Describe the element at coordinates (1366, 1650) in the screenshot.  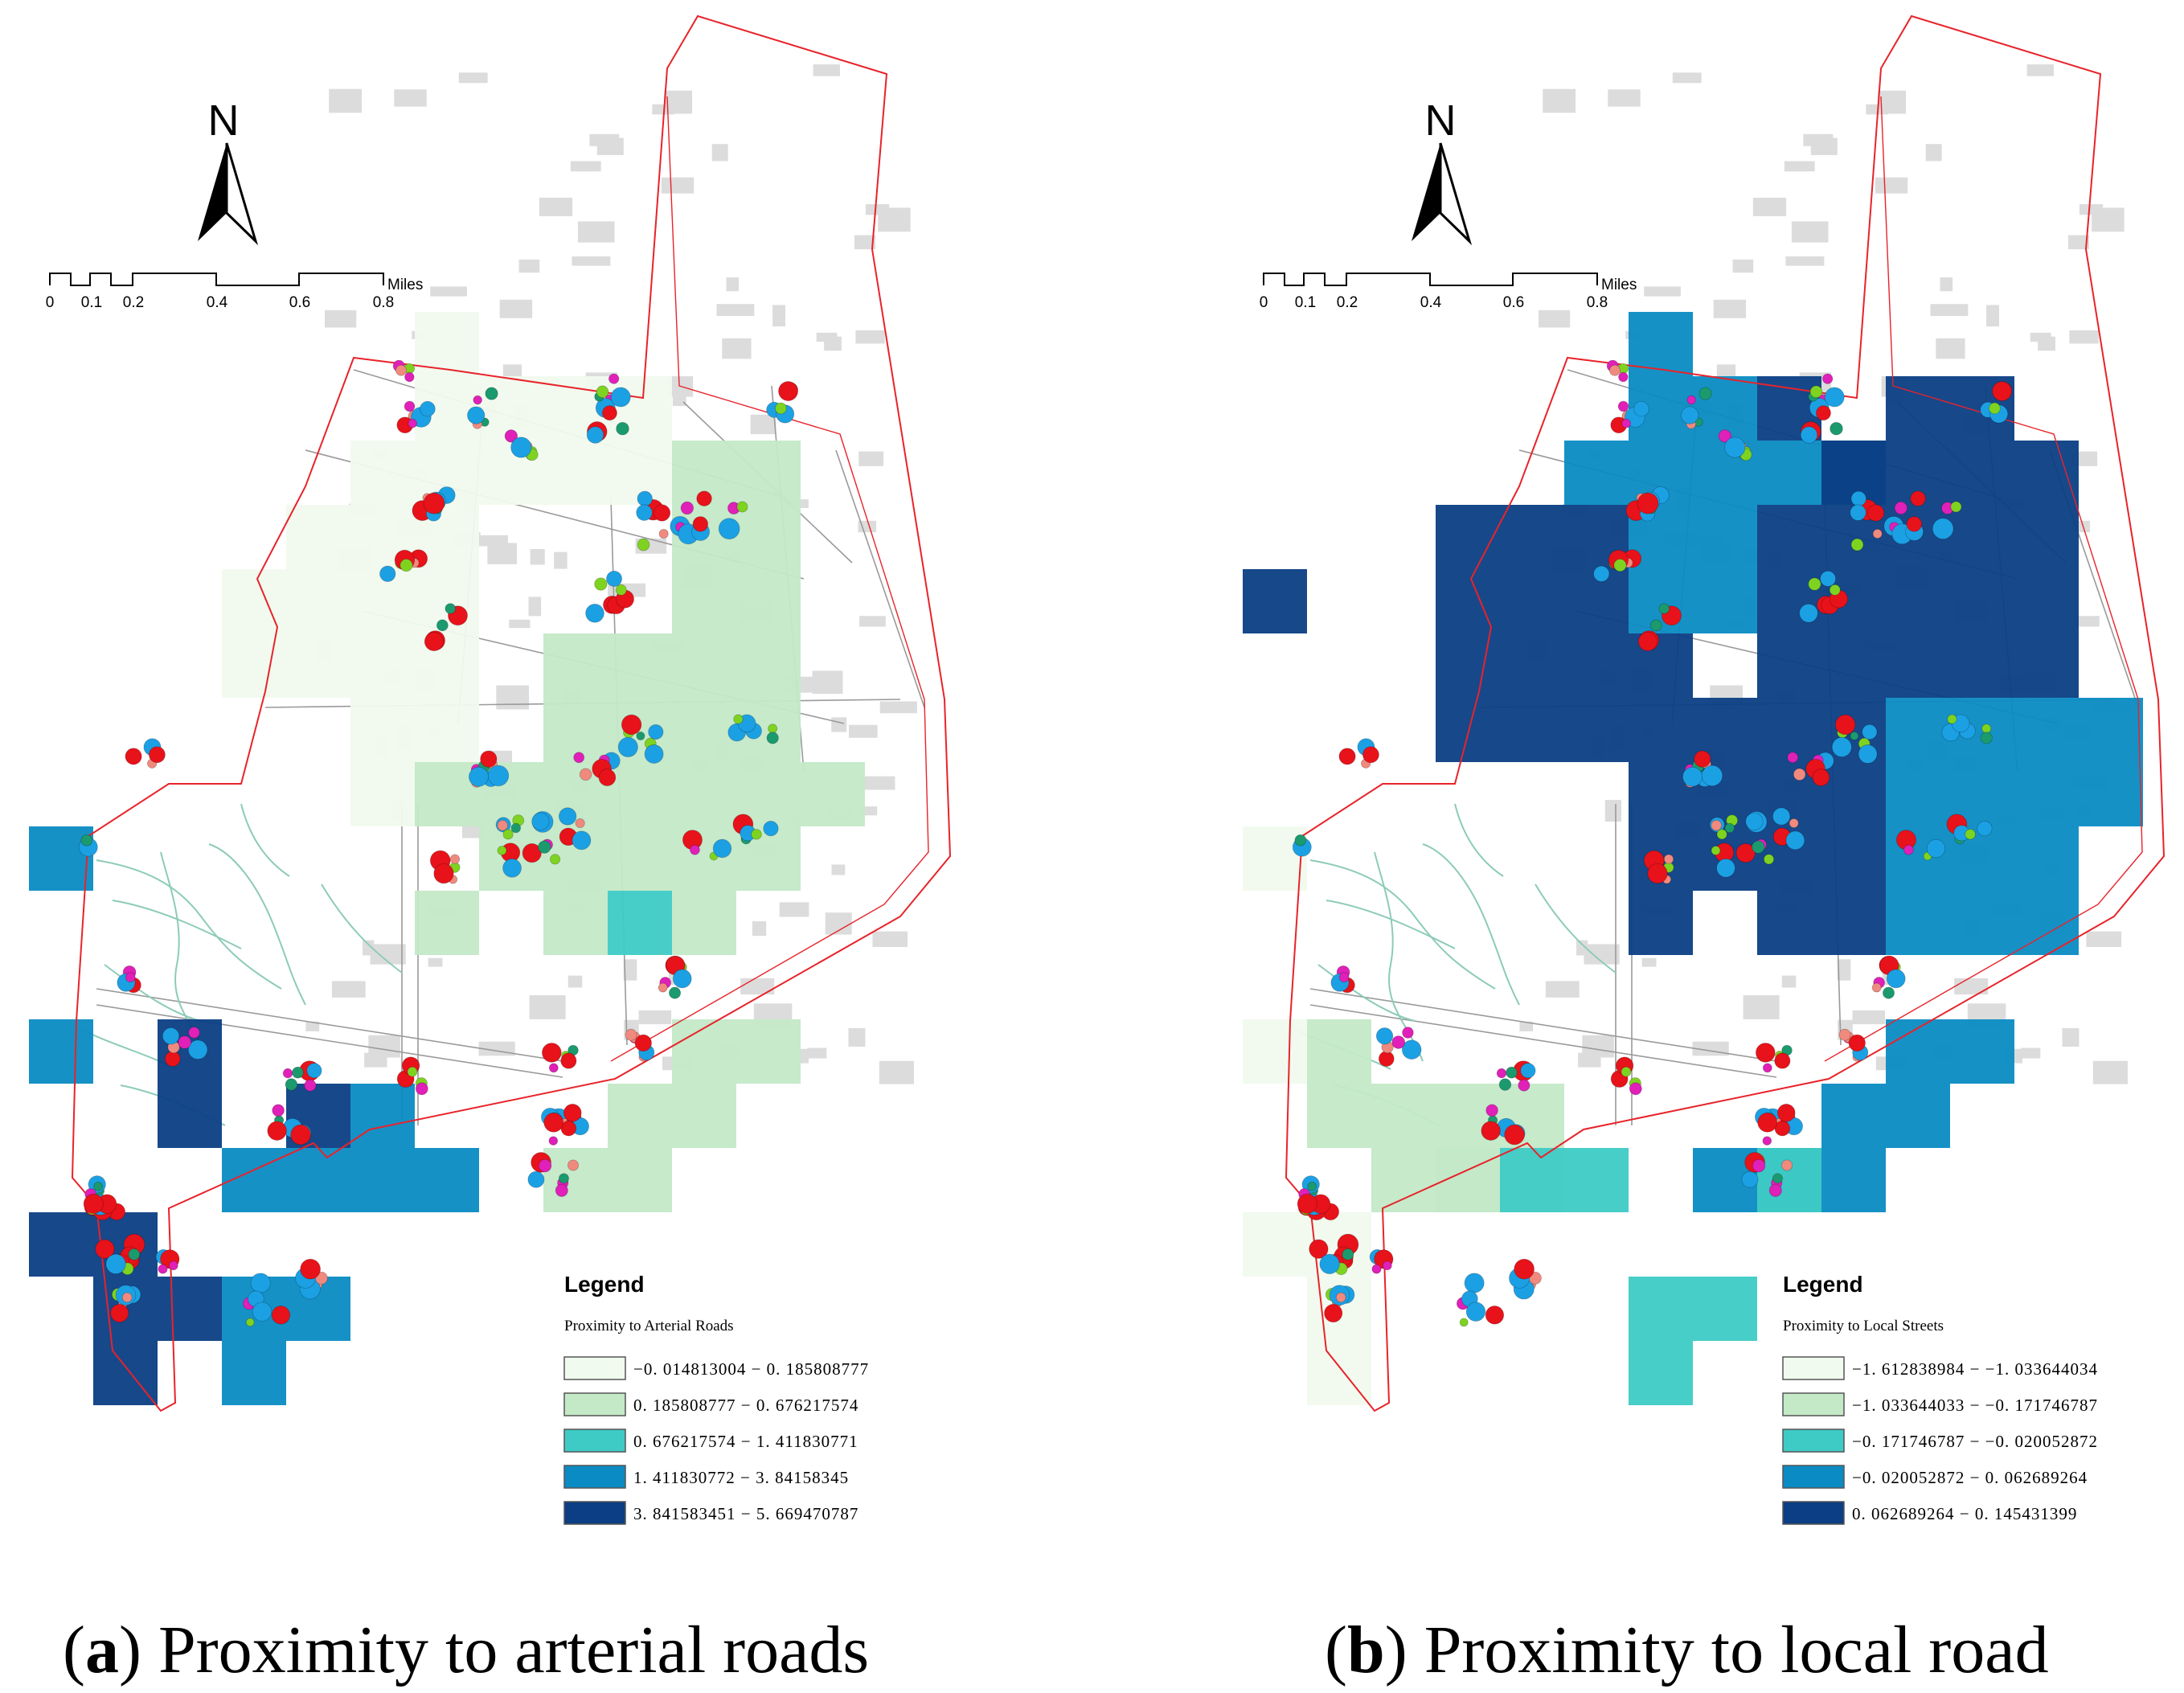
I see `caption-letter: b` at that location.